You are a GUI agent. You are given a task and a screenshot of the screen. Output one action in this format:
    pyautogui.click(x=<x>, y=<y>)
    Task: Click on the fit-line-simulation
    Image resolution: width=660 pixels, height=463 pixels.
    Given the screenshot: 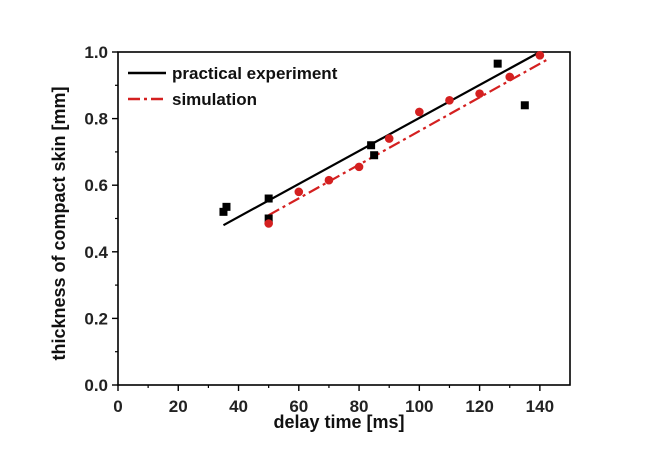 What is the action you would take?
    pyautogui.click(x=409, y=137)
    